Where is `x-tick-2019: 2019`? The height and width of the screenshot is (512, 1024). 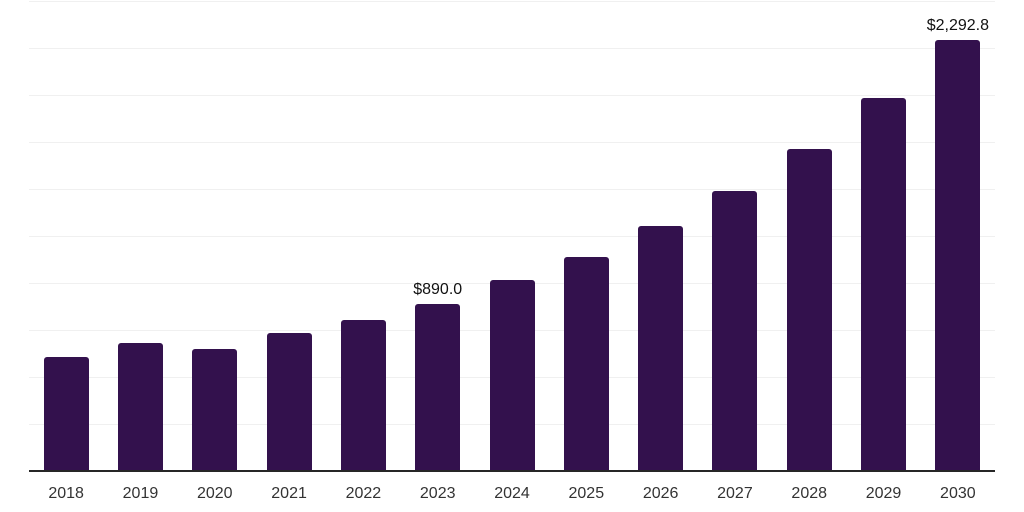 x-tick-2019: 2019 is located at coordinates (140, 493).